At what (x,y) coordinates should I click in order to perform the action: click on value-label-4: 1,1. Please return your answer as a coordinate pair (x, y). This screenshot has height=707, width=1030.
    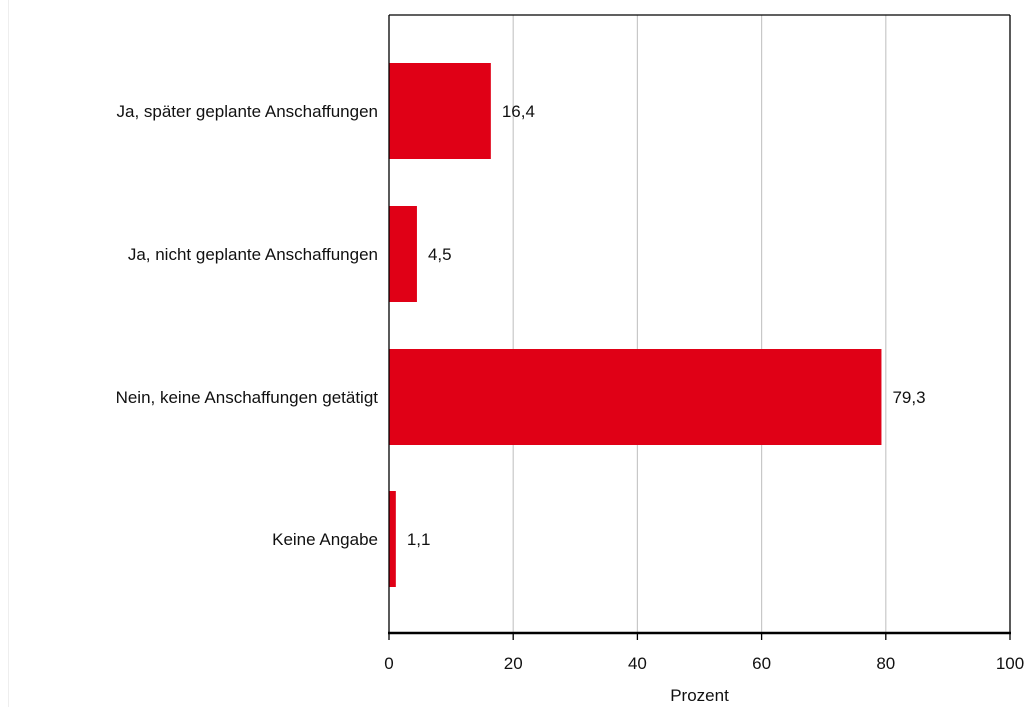
    Looking at the image, I should click on (419, 539).